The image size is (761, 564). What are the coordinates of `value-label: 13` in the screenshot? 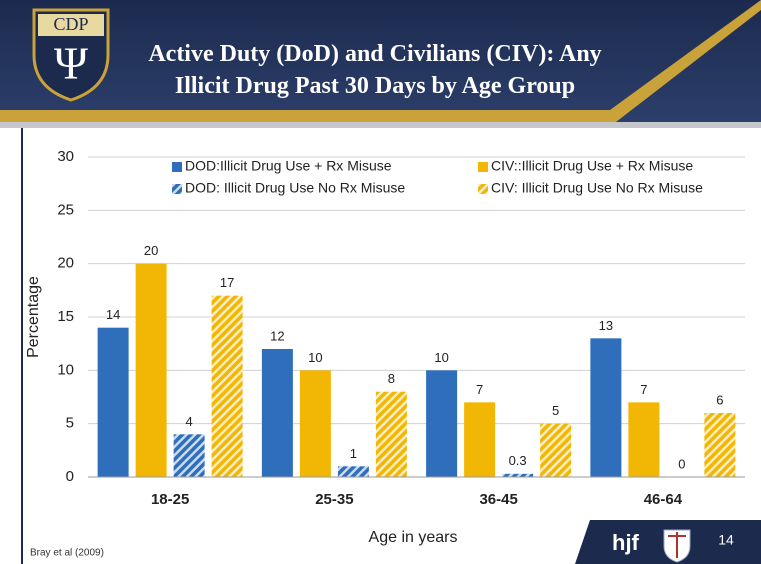 It's located at (606, 325).